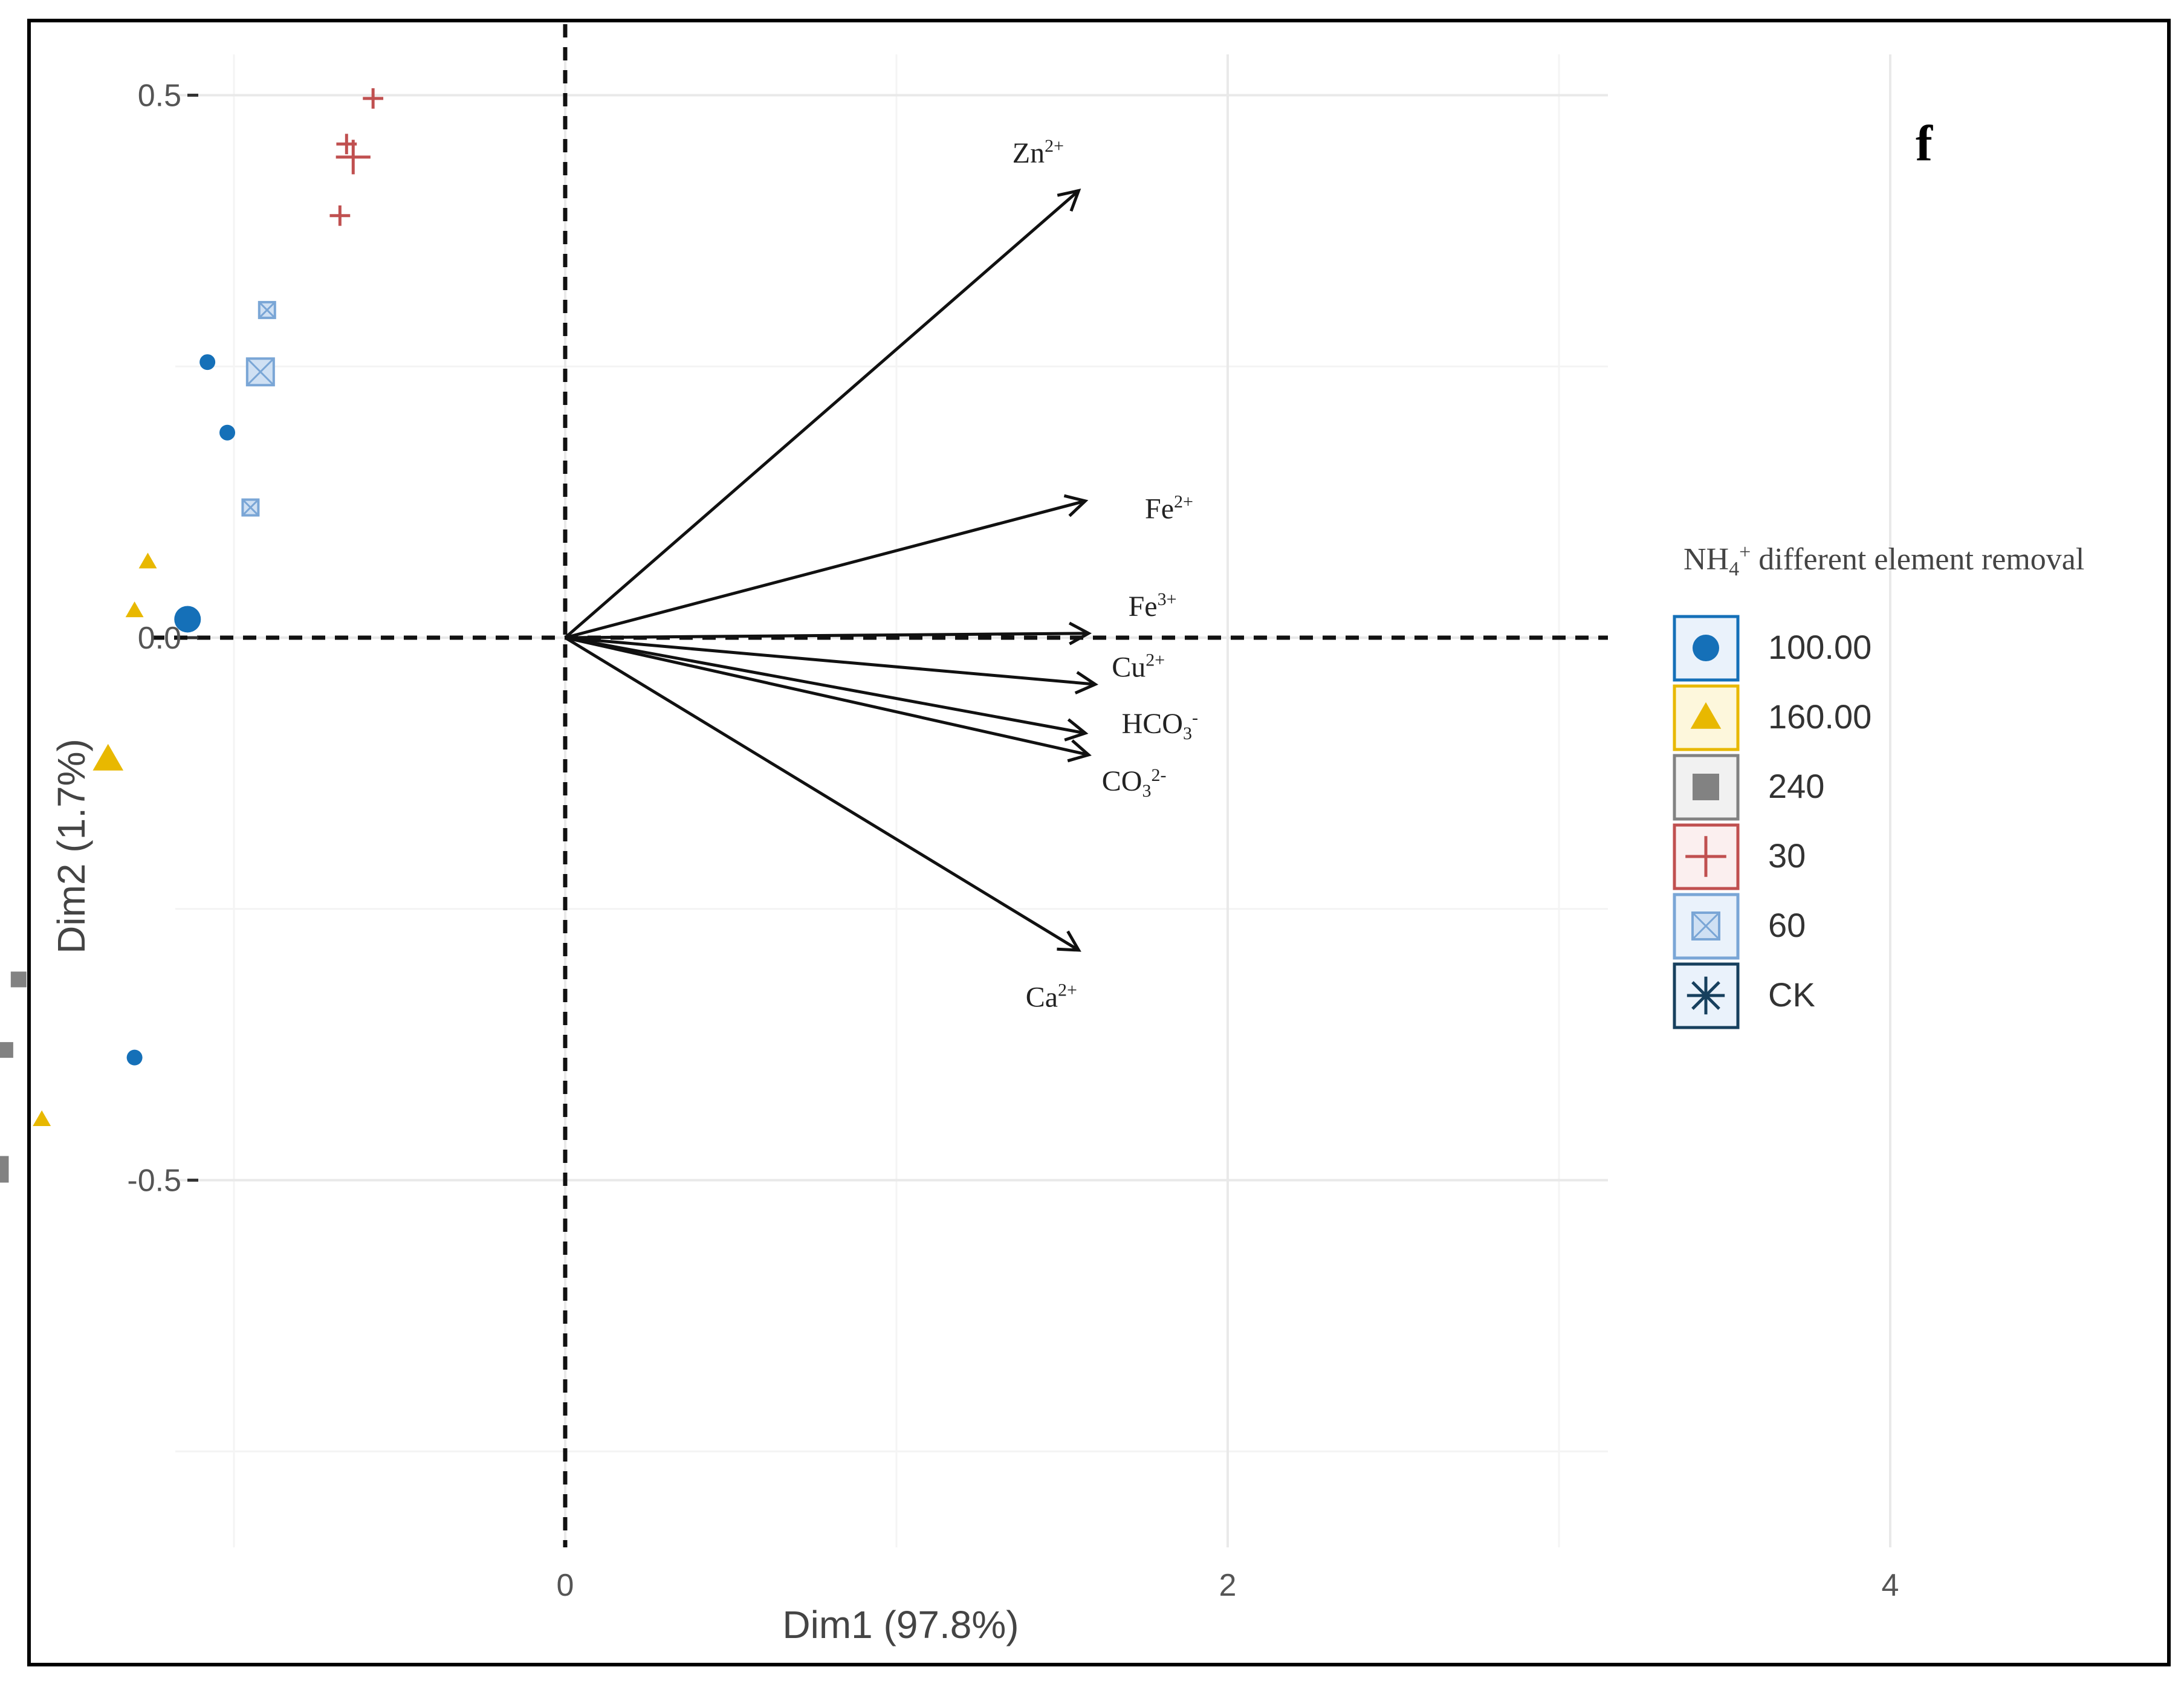 The height and width of the screenshot is (1690, 2184). Describe the element at coordinates (1195, 718) in the screenshot. I see `vector-label-sup: -` at that location.